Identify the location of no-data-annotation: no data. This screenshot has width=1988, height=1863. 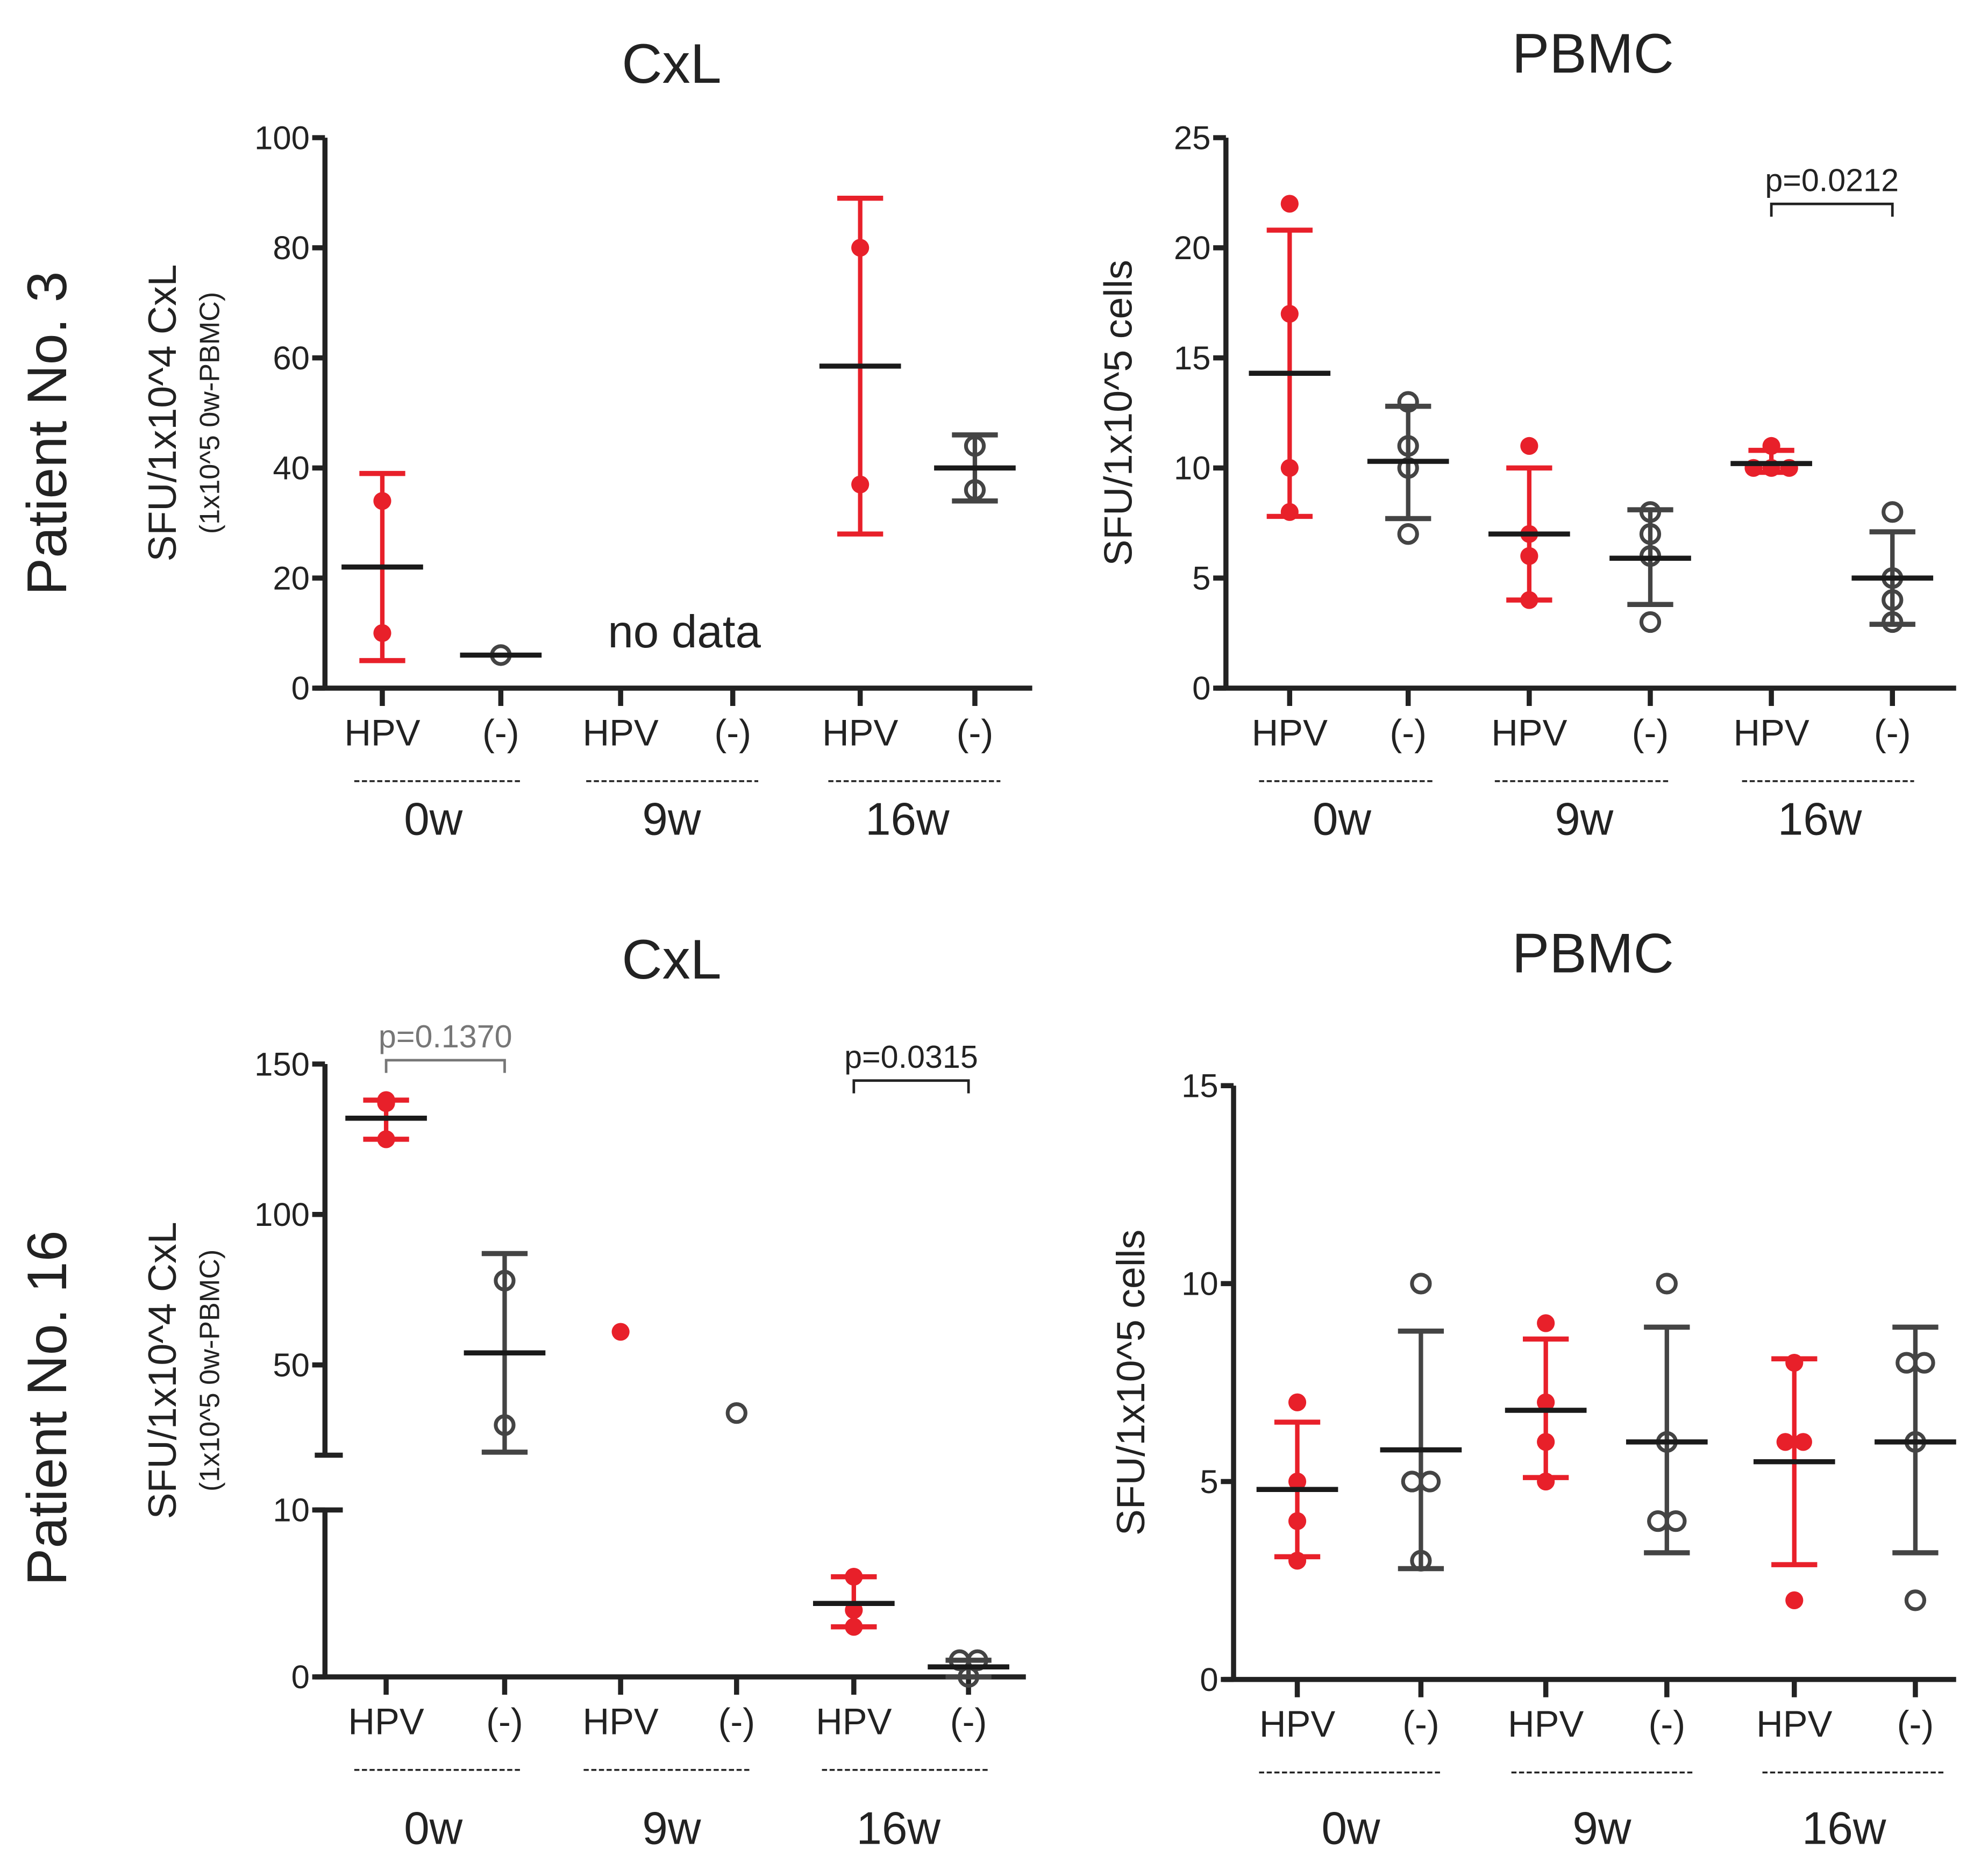
(685, 632).